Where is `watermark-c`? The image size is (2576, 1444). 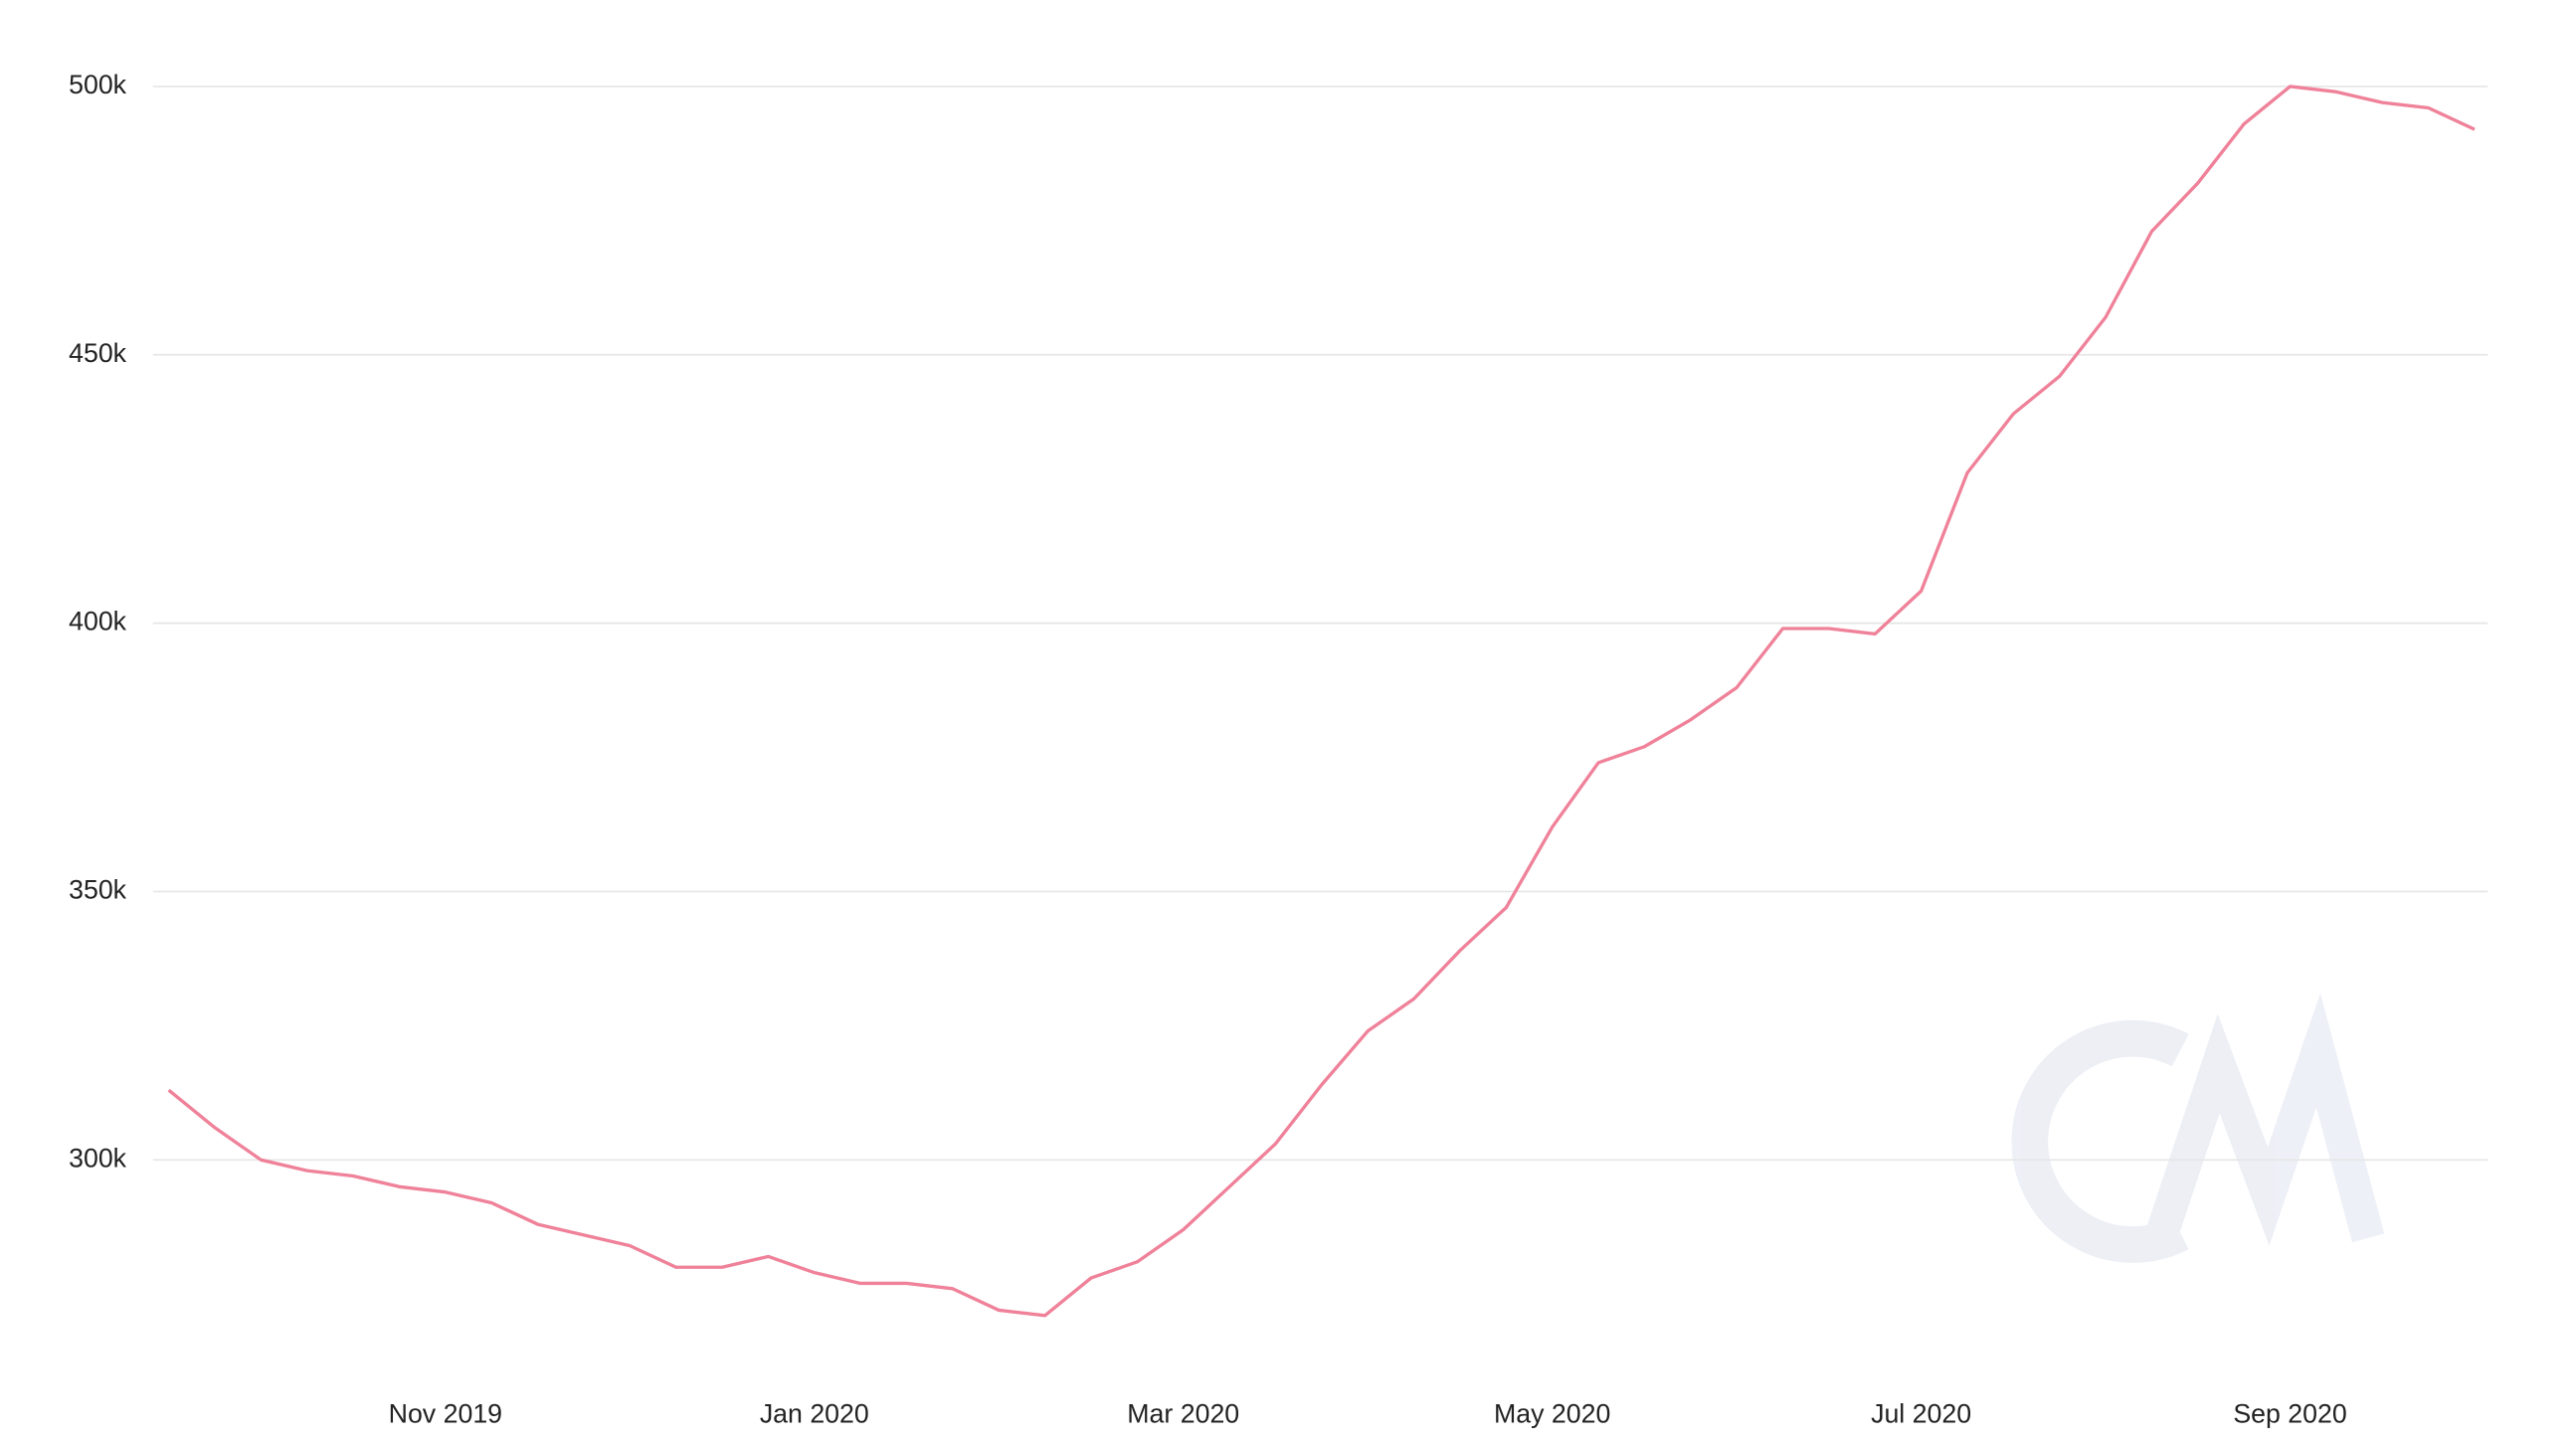
watermark-c is located at coordinates (2100, 1141).